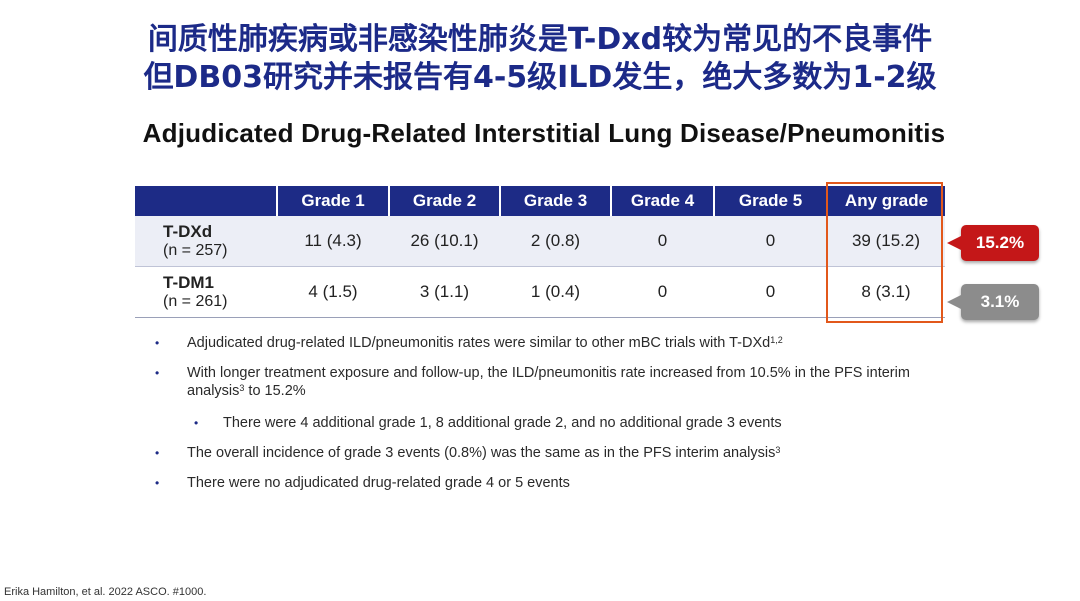  Describe the element at coordinates (555, 241) in the screenshot. I see `table-cell: 2 (0.8)` at that location.